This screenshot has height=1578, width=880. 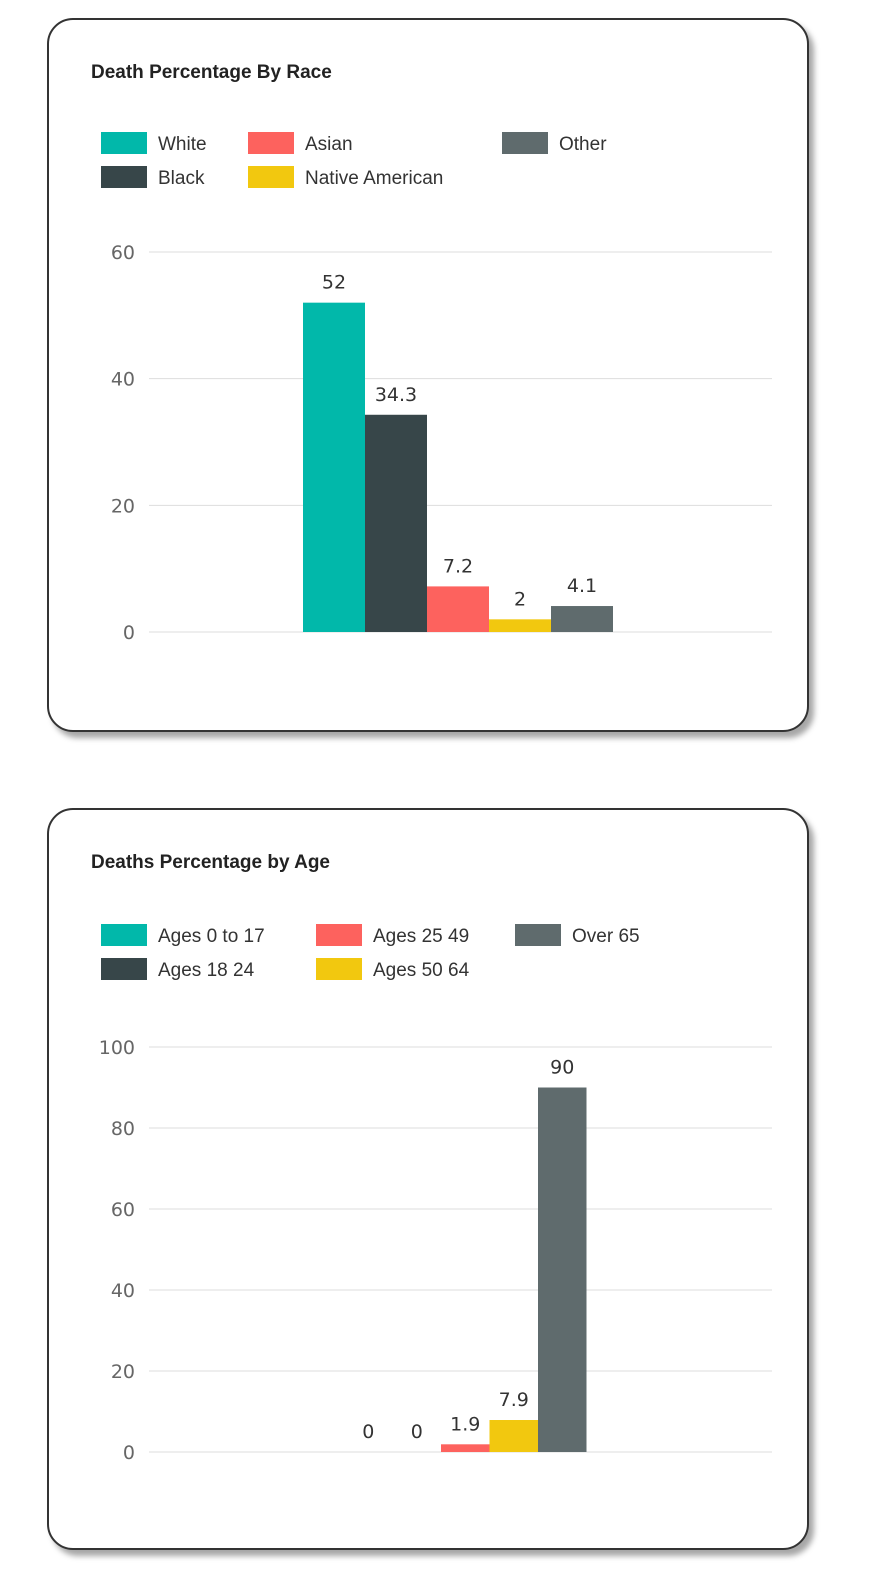 What do you see at coordinates (520, 599) in the screenshot?
I see `data-label: 2` at bounding box center [520, 599].